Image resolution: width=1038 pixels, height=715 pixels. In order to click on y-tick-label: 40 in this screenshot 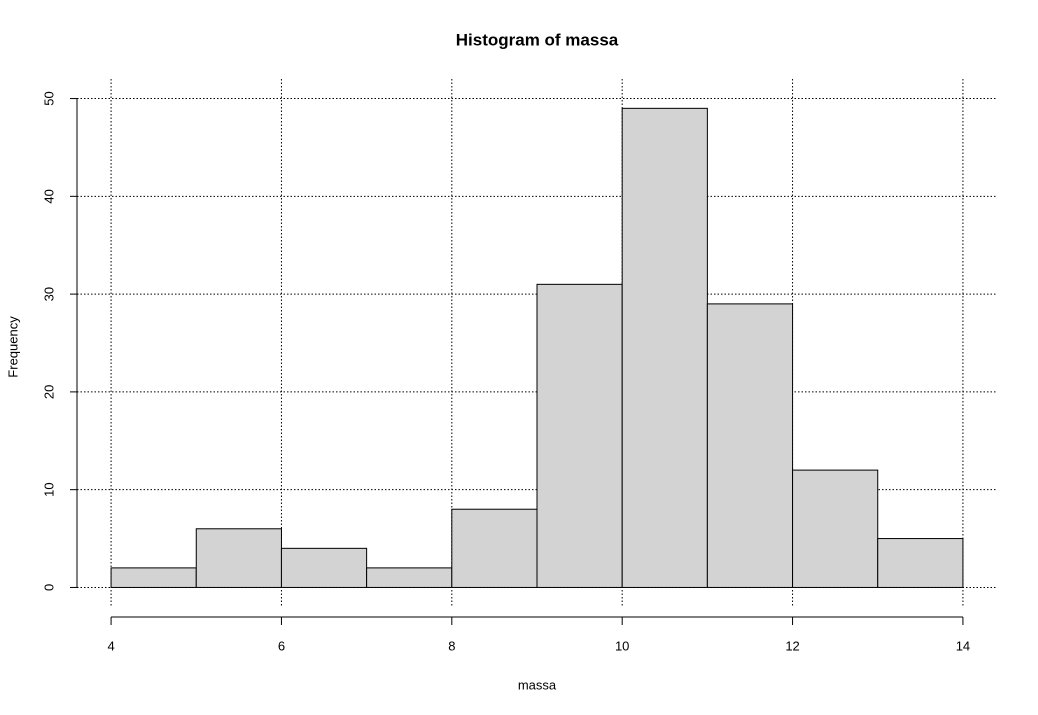, I will do `click(48, 196)`.